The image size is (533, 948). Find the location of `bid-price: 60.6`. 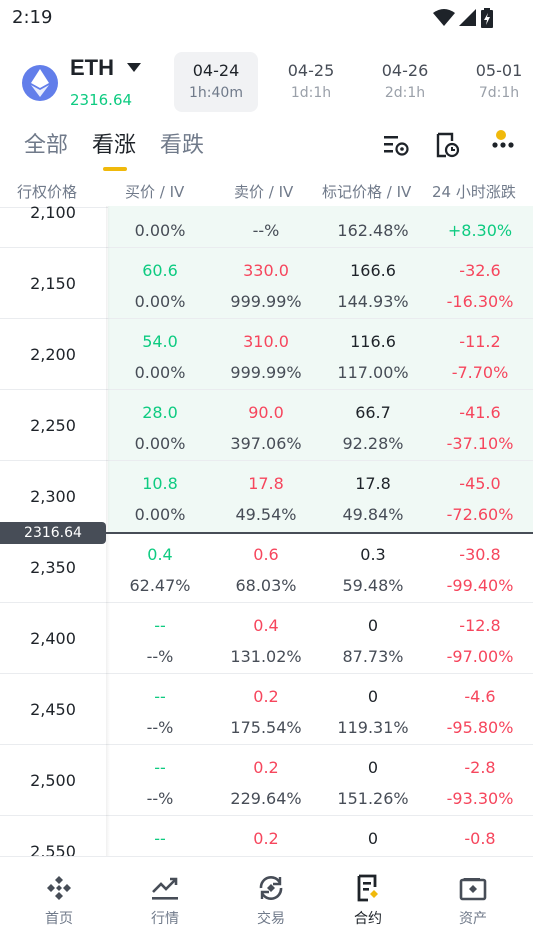

bid-price: 60.6 is located at coordinates (160, 270).